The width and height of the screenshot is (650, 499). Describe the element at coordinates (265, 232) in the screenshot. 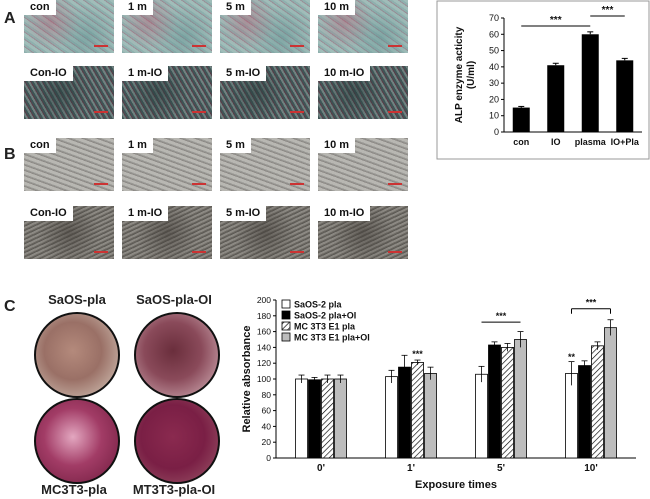

I see `micrograph-b-5m-io: 5 m-IO` at that location.